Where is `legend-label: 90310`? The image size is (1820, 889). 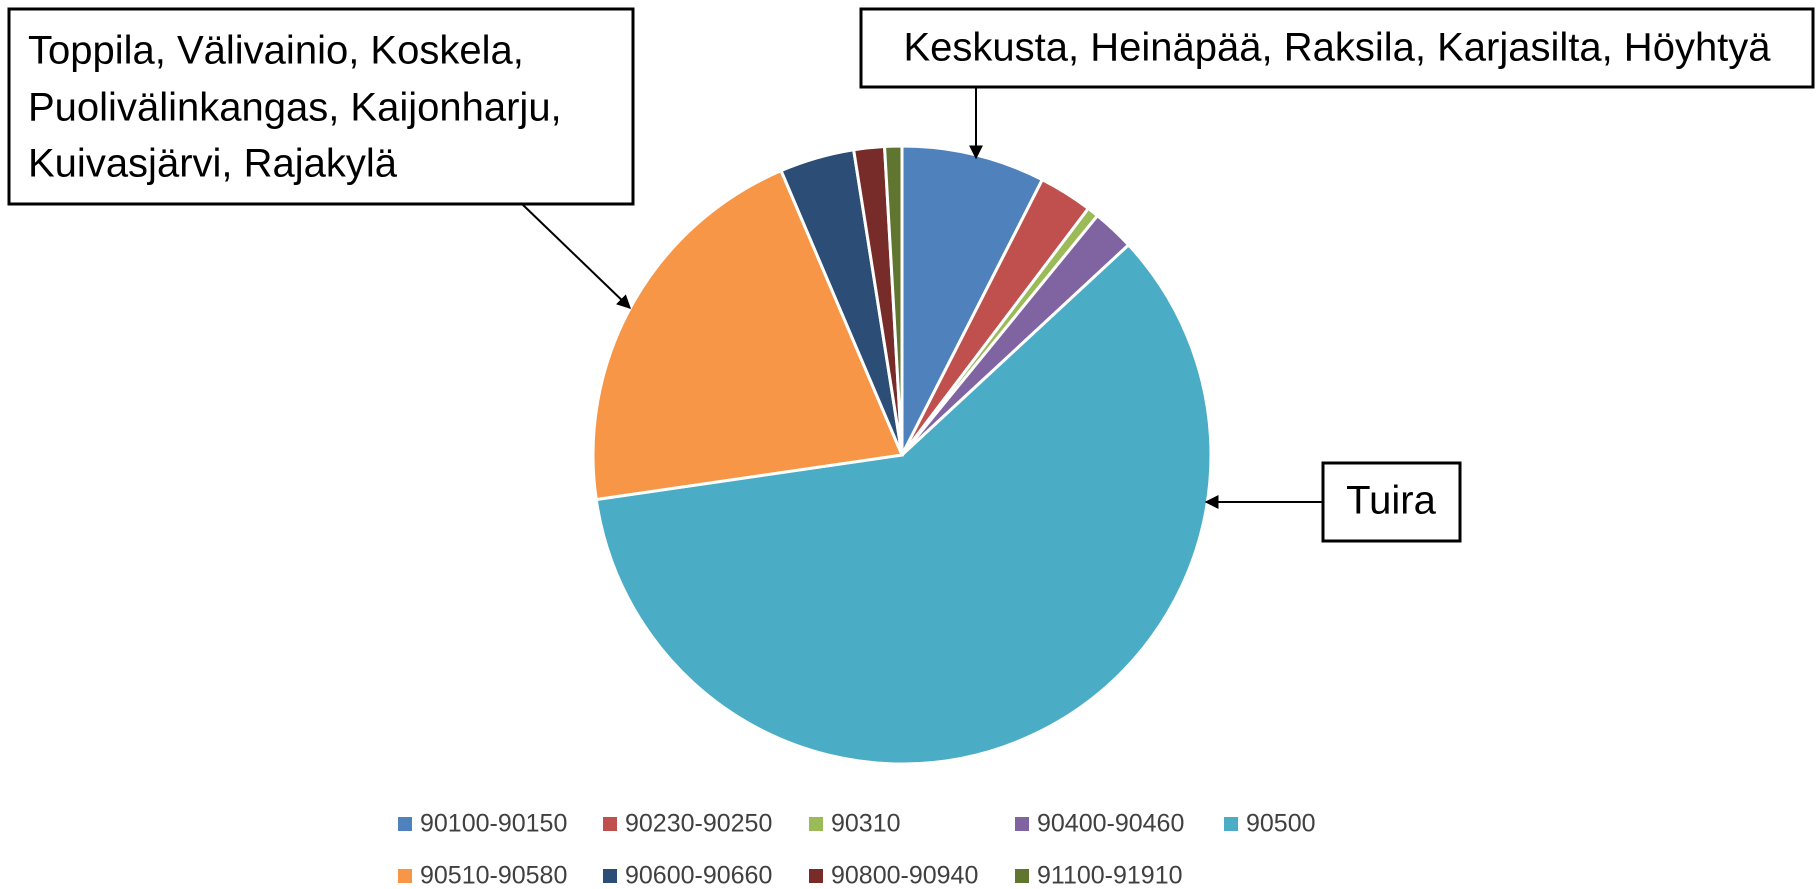
legend-label: 90310 is located at coordinates (866, 824).